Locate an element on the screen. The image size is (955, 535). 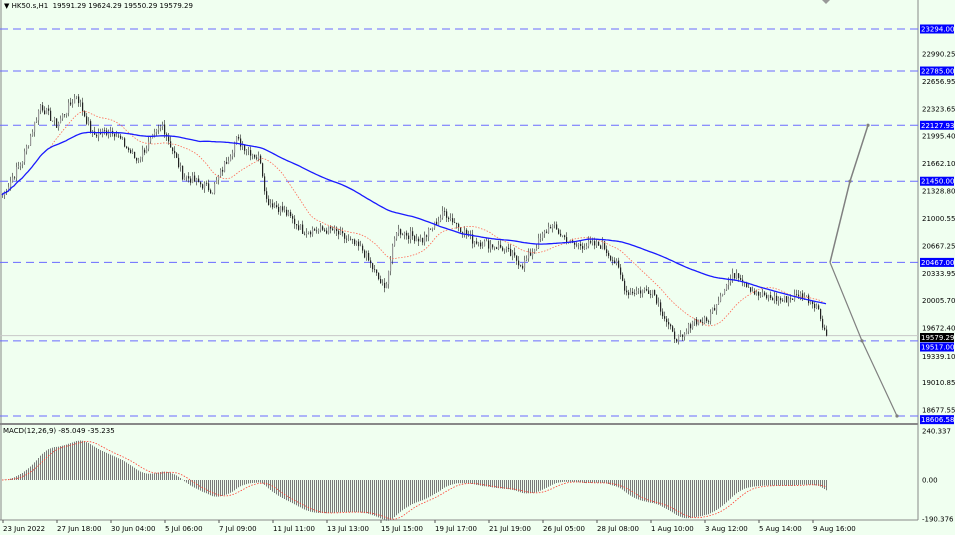
time-tick-label: 11 Jul 11:00 is located at coordinates (294, 529).